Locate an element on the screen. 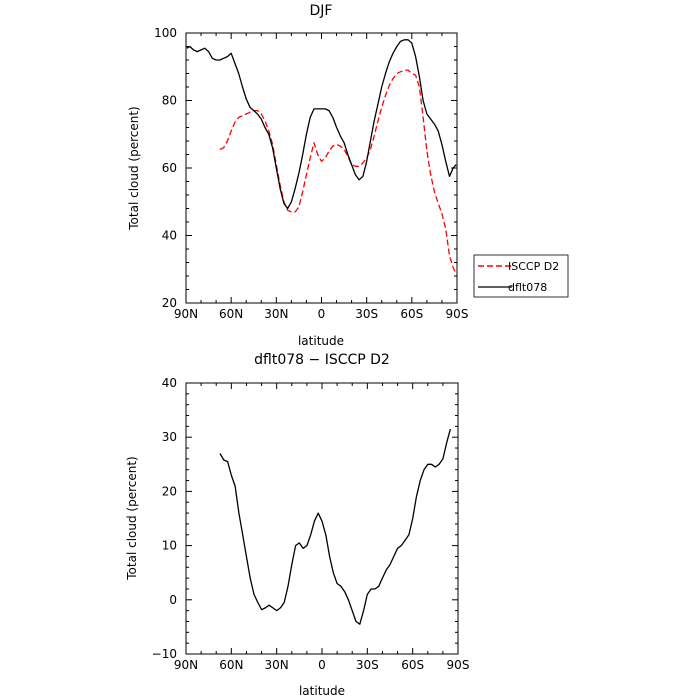 The width and height of the screenshot is (700, 700). y-tick-label: 30 is located at coordinates (169, 437).